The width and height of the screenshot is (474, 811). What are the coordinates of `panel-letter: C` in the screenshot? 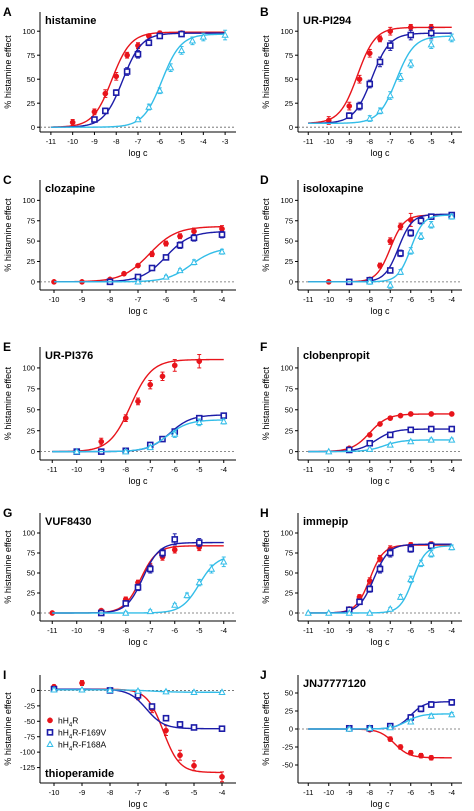 It's located at (7, 180).